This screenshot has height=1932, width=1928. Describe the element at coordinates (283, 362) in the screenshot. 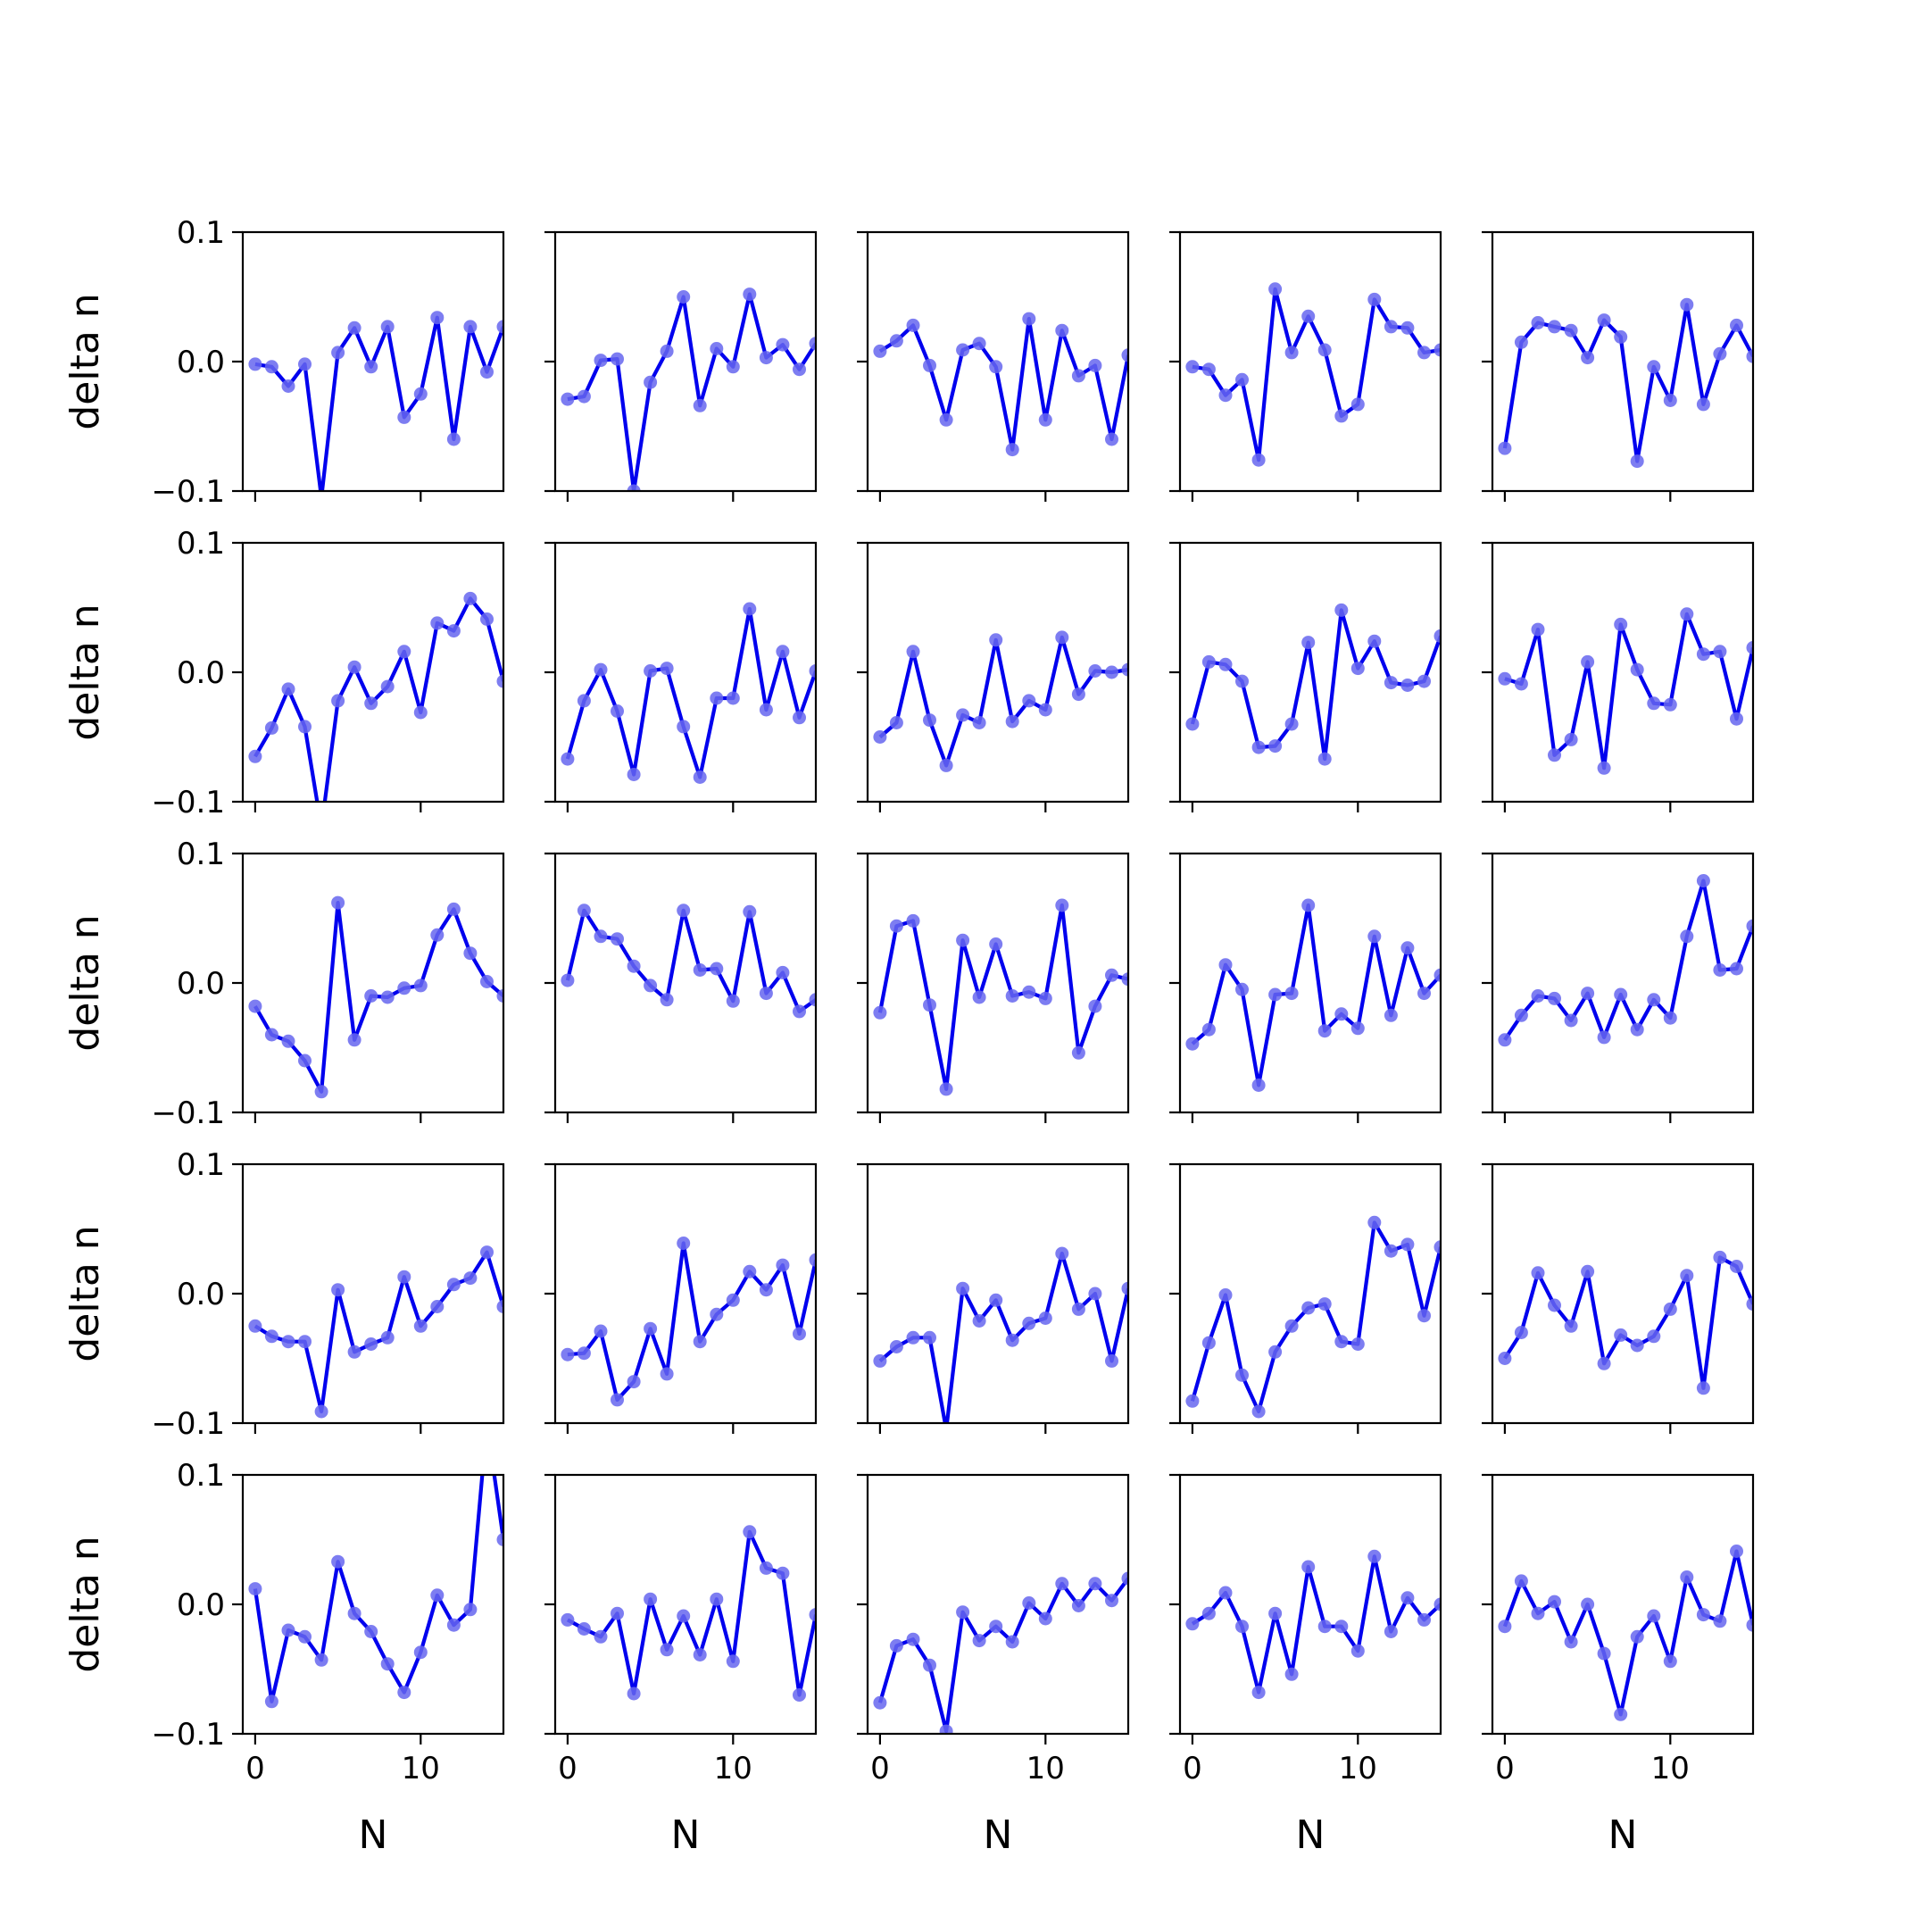

I see `subplot-r1-c1: −0.1 0.0 0.1 delta n` at that location.